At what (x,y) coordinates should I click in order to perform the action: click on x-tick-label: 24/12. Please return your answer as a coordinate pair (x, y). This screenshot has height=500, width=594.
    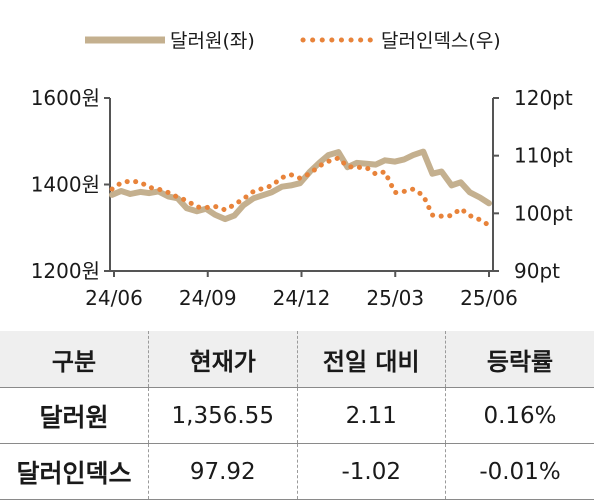
    Looking at the image, I should click on (302, 298).